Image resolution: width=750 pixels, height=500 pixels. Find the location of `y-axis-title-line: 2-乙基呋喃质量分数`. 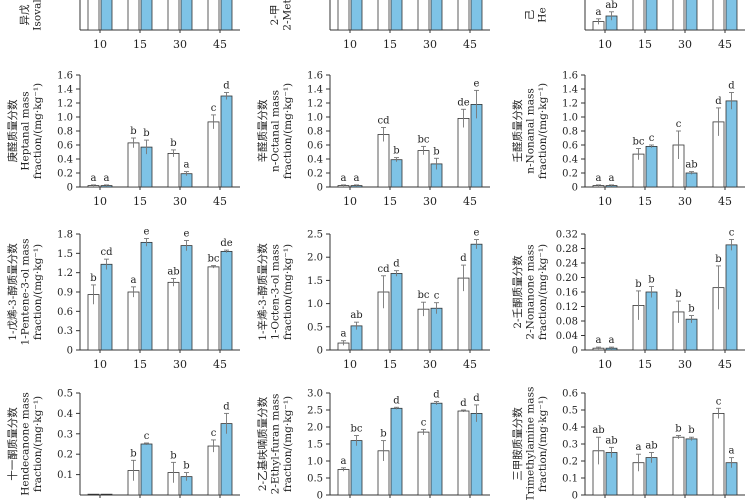

y-axis-title-line: 2-乙基呋喃质量分数 is located at coordinates (262, 443).